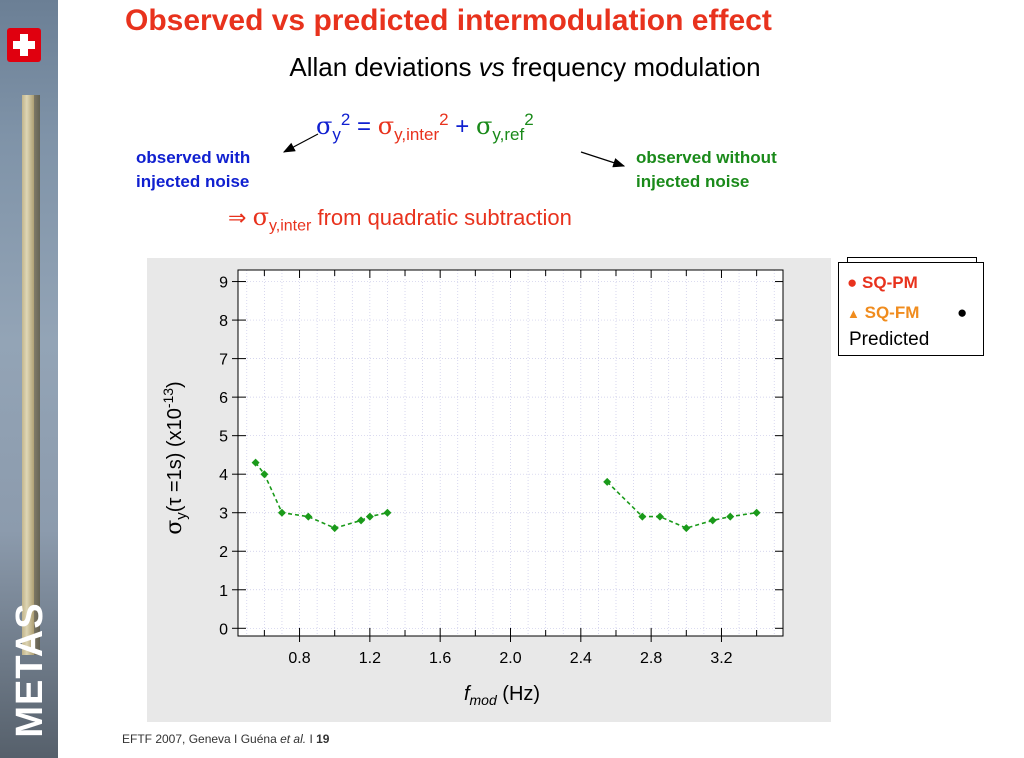 This screenshot has height=758, width=1024. Describe the element at coordinates (223, 398) in the screenshot. I see `y-tick-label: 6` at that location.